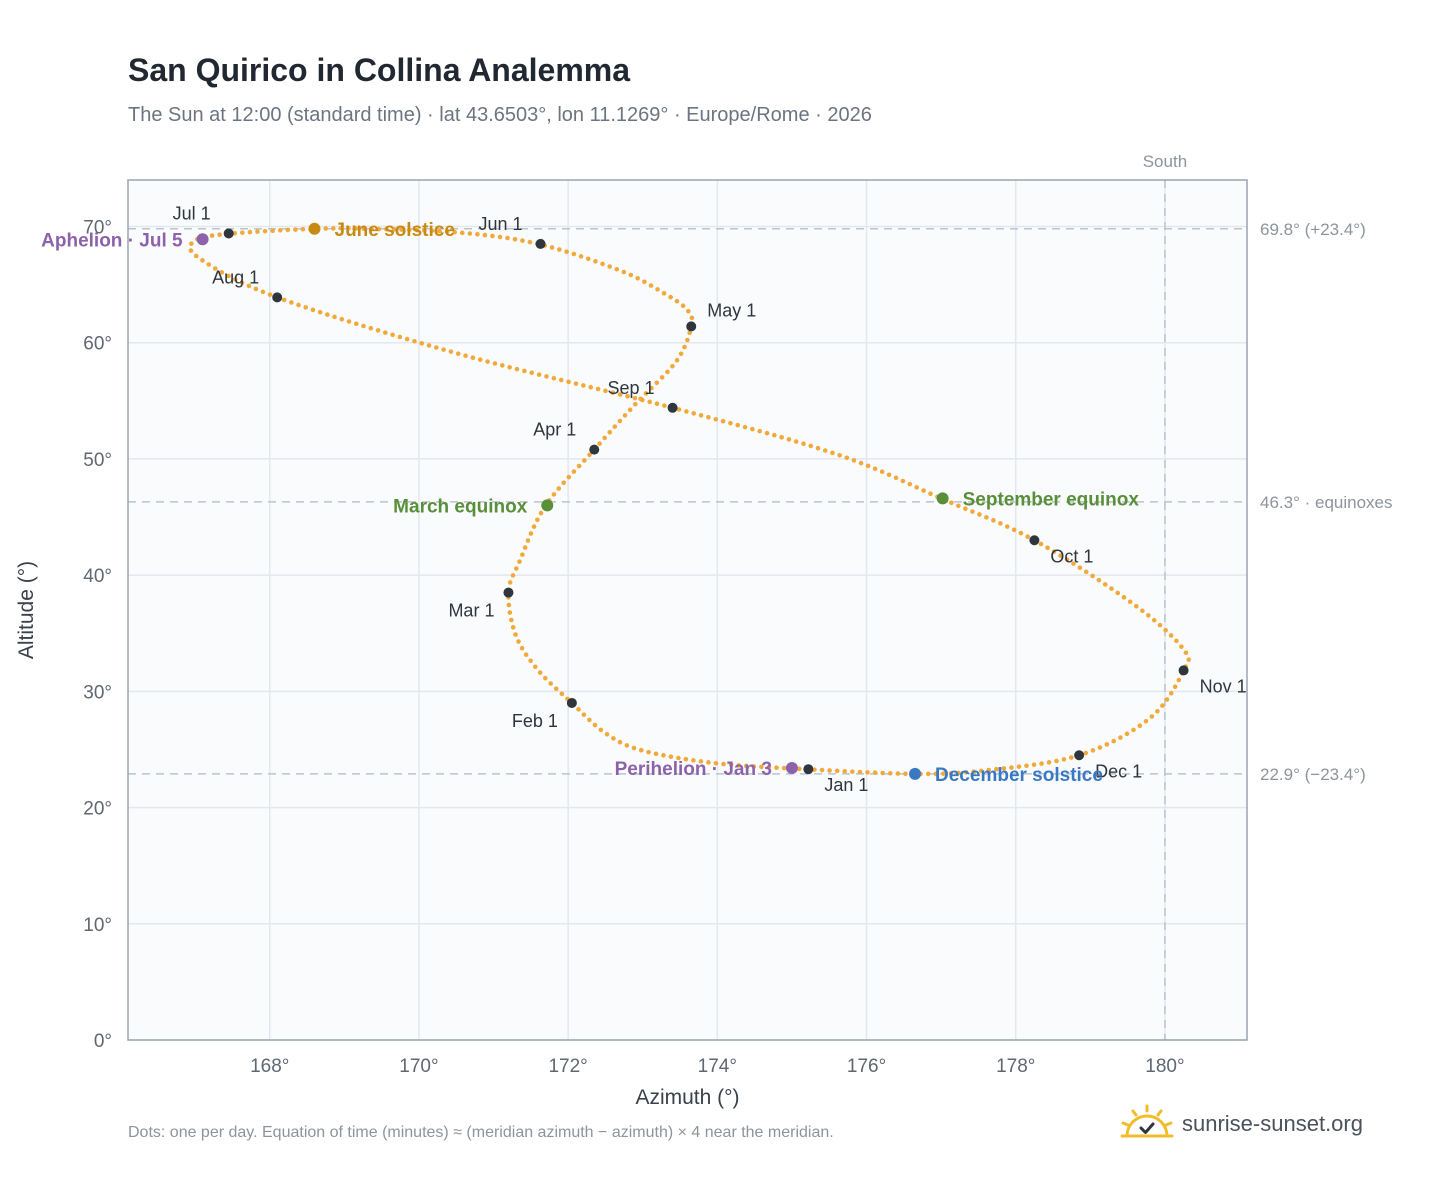 Image resolution: width=1448 pixels, height=1188 pixels. I want to click on y-tick-label: 50°, so click(97, 460).